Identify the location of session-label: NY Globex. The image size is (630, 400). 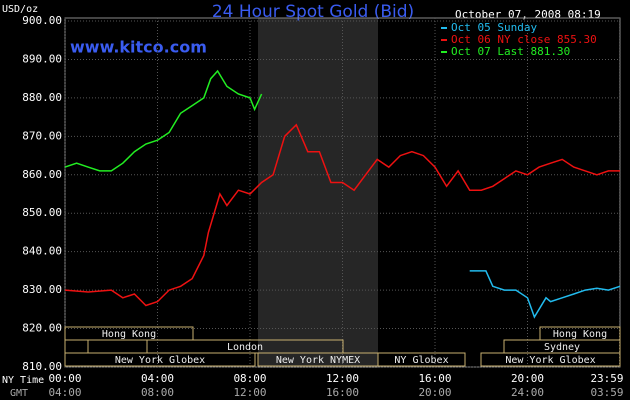
(421, 360).